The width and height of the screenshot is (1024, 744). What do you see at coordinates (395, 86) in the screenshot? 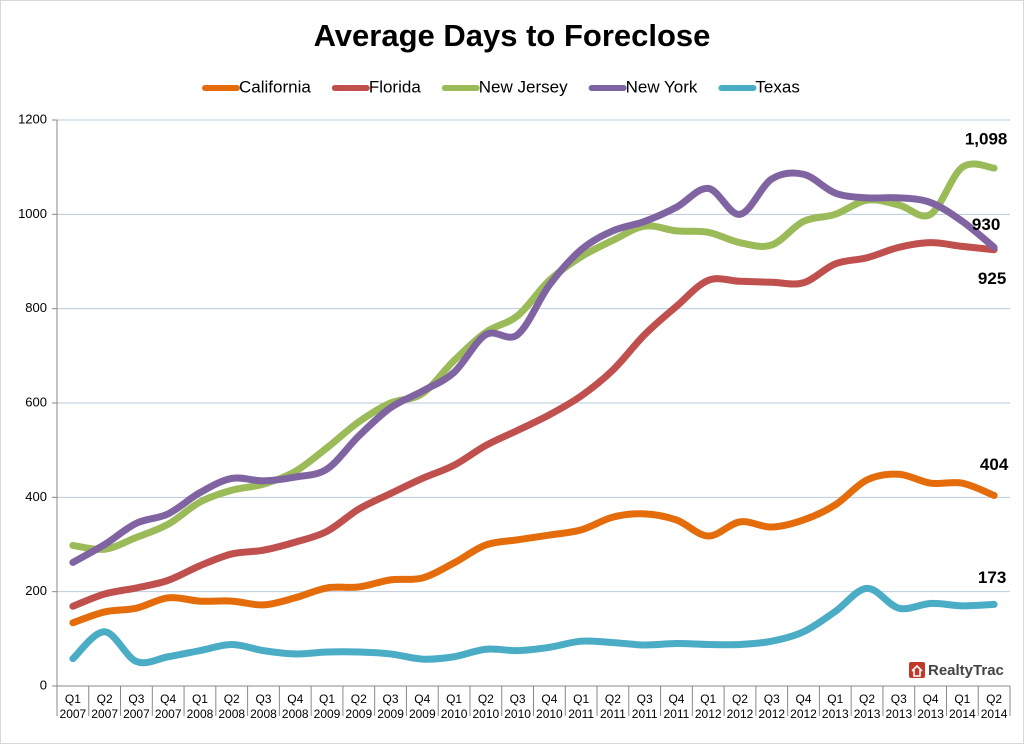
I see `legend-label: Florida` at bounding box center [395, 86].